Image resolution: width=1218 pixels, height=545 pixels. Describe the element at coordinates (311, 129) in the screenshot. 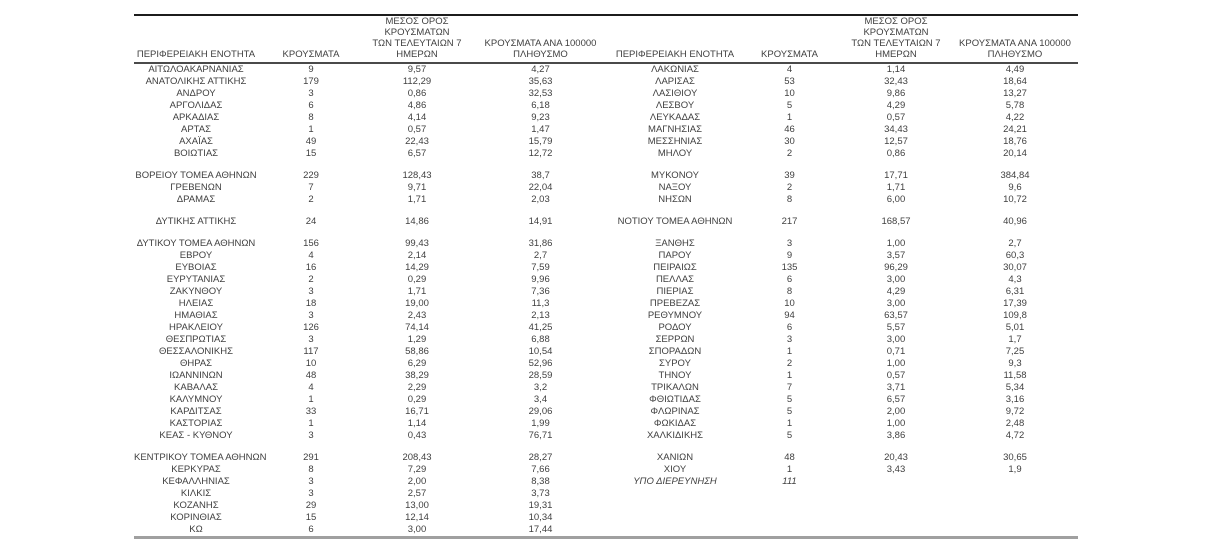

I see `cases-cell-left: 1` at that location.